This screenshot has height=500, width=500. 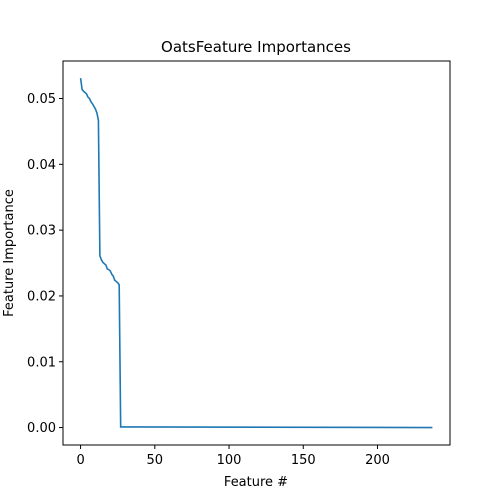 What do you see at coordinates (155, 460) in the screenshot?
I see `x-tick-label: 50` at bounding box center [155, 460].